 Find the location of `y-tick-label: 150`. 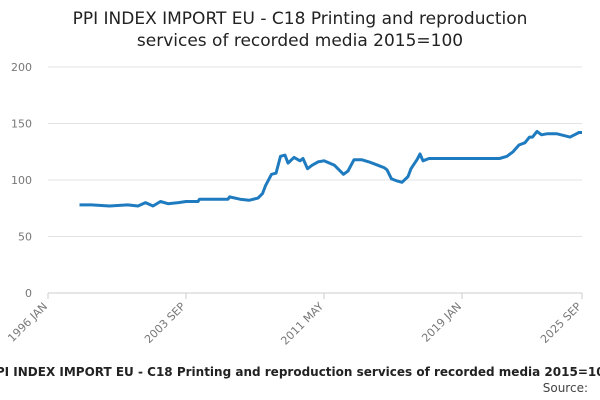

y-tick-label: 150 is located at coordinates (21, 124).